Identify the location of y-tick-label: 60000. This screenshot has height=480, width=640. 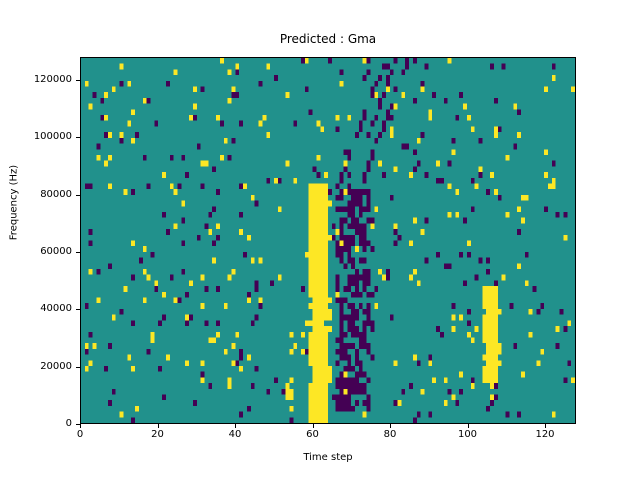
(56, 251).